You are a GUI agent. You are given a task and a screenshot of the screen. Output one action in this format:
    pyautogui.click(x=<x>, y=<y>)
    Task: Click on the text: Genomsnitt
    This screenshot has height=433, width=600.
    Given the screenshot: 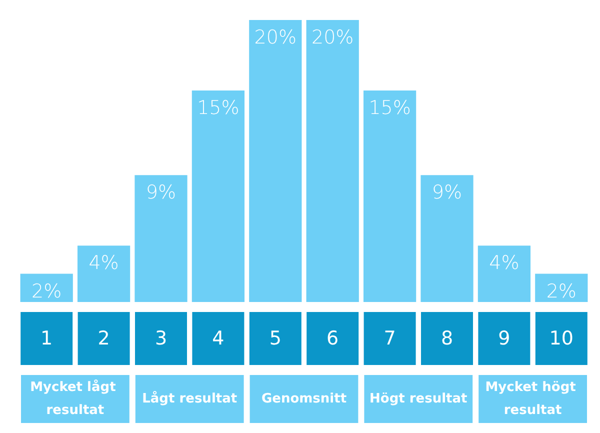 What is the action you would take?
    pyautogui.click(x=304, y=399)
    